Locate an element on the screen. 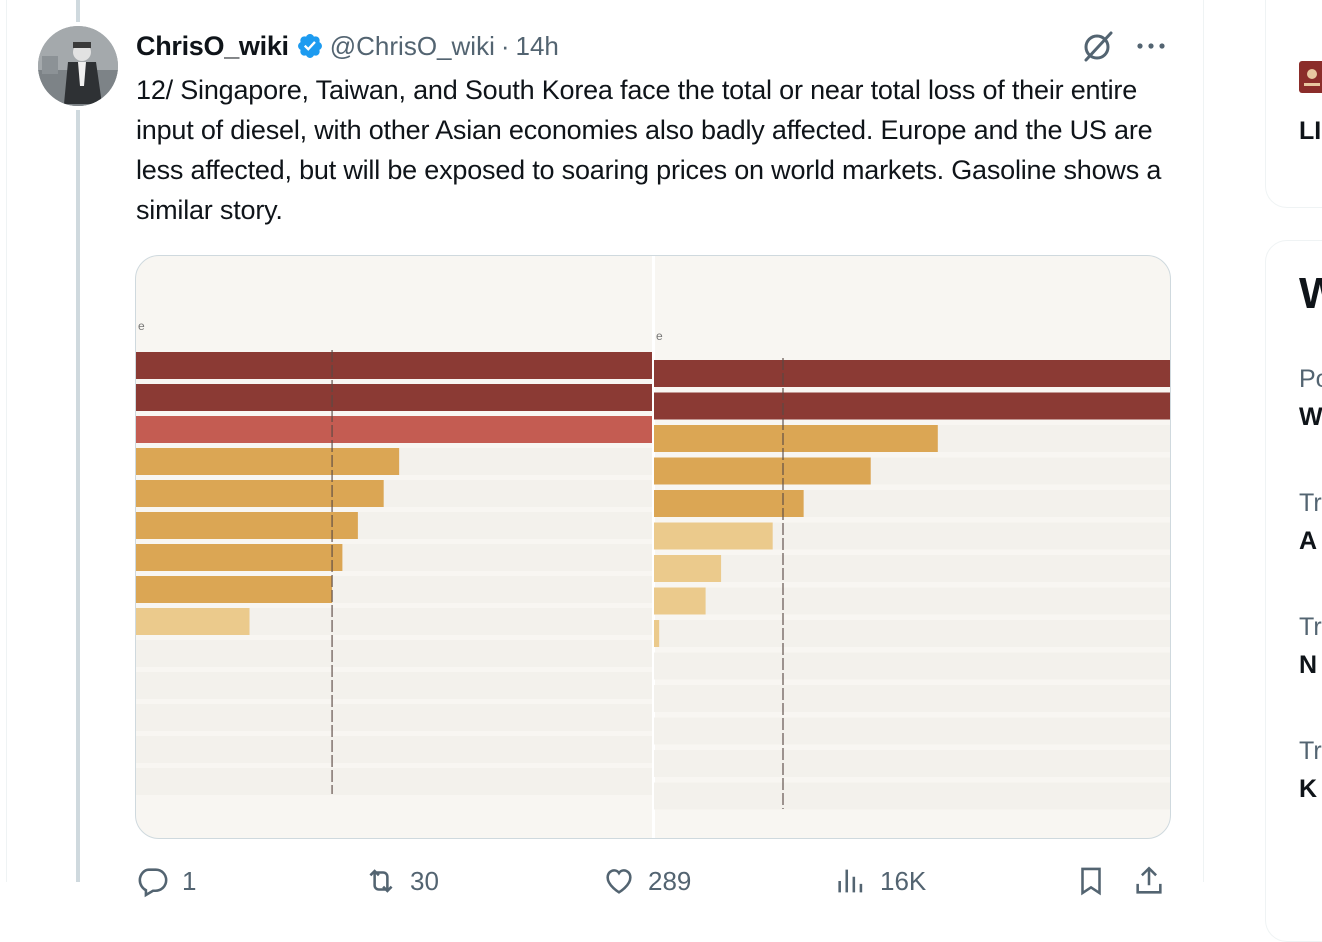  like-count: 289 is located at coordinates (670, 880).